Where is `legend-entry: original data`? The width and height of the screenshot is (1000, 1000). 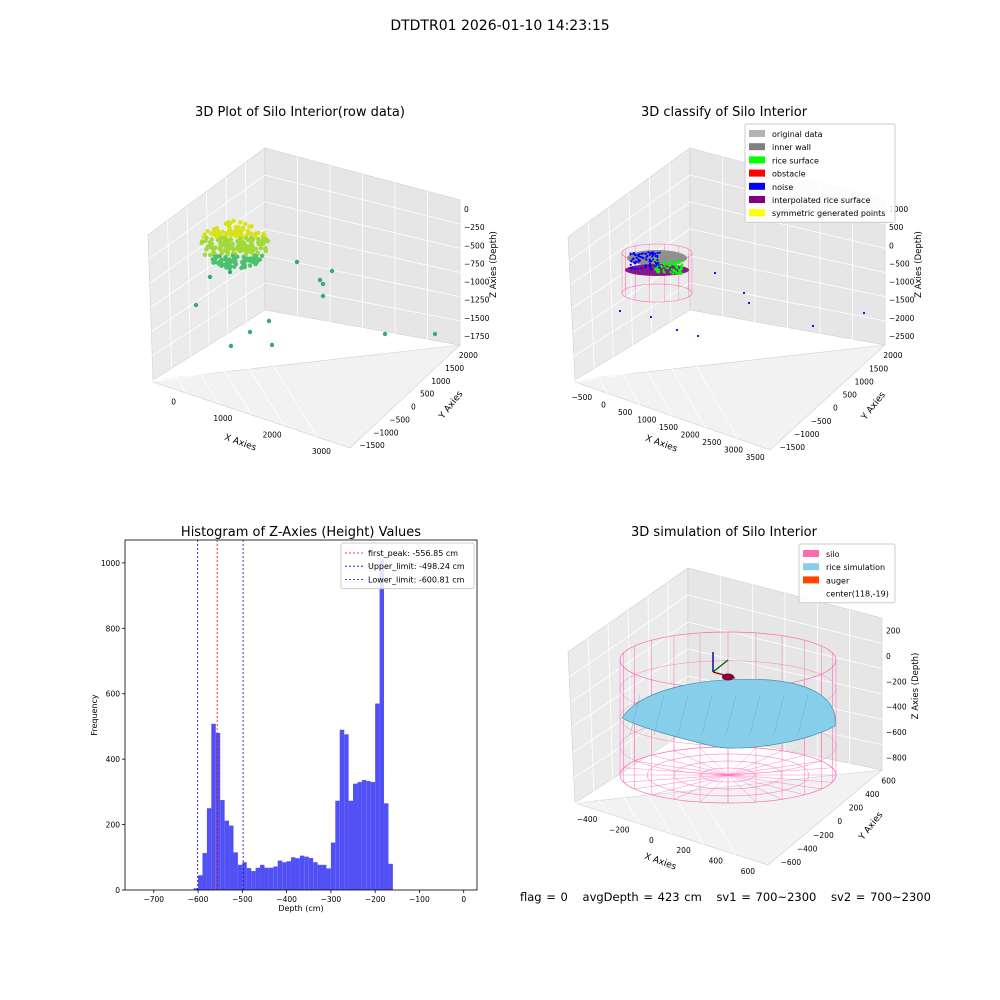 legend-entry: original data is located at coordinates (797, 134).